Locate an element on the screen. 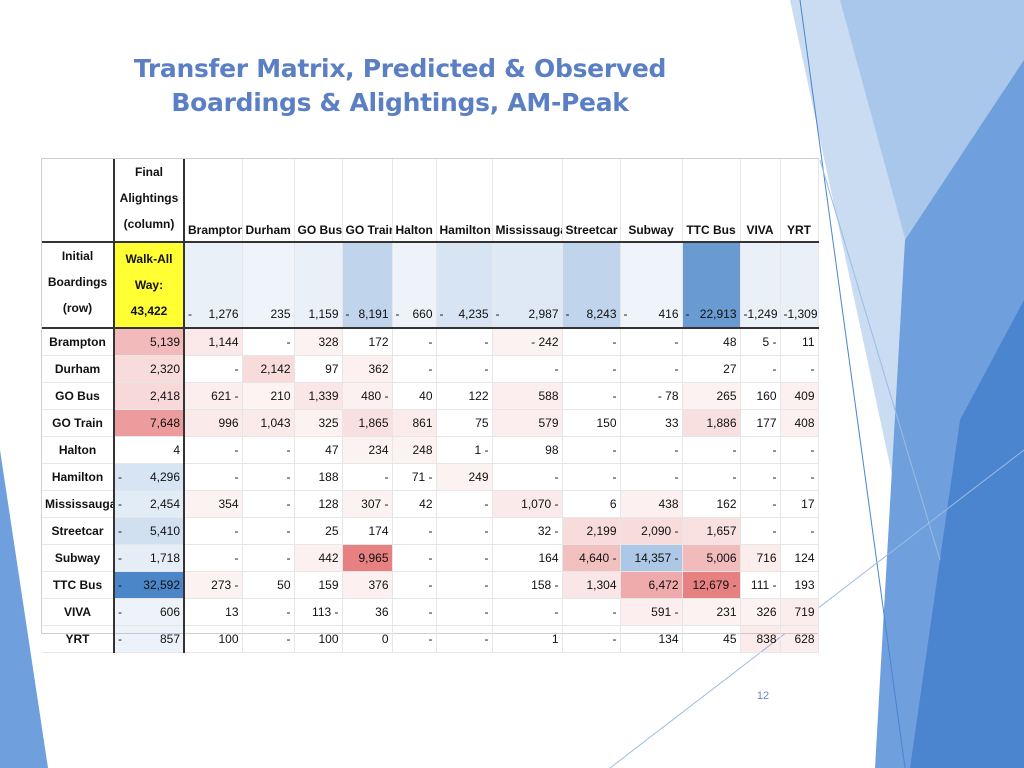 Image resolution: width=1024 pixels, height=768 pixels. initial-boarding-value: -8,191 is located at coordinates (367, 285).